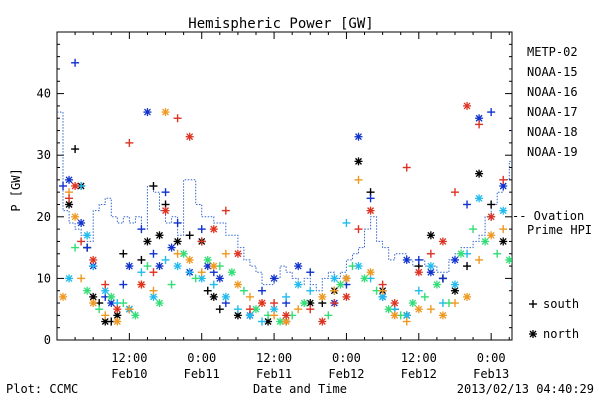 This screenshot has height=400, width=600. What do you see at coordinates (552, 52) in the screenshot?
I see `legend-entry: METP-02` at bounding box center [552, 52].